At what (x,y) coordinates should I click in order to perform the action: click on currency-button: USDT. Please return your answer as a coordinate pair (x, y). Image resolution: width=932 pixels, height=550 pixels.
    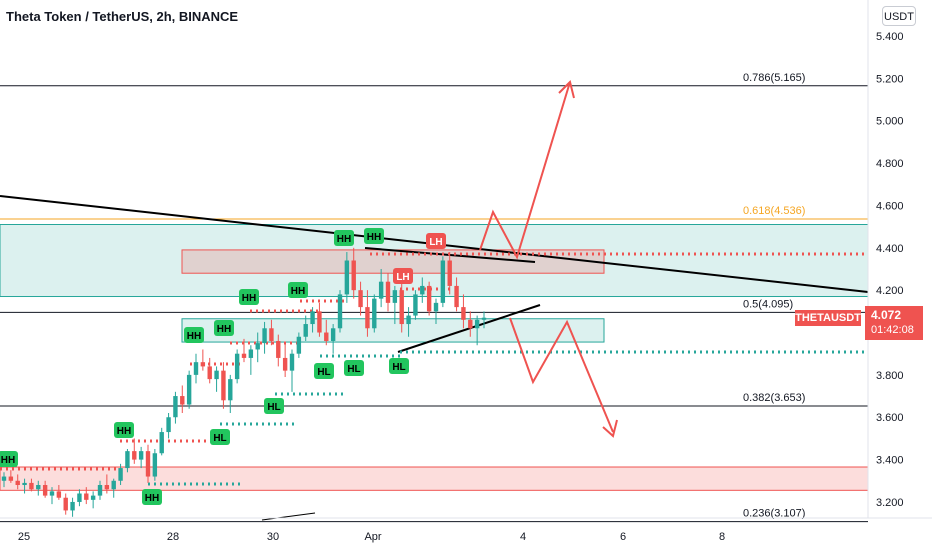
    Looking at the image, I should click on (899, 16).